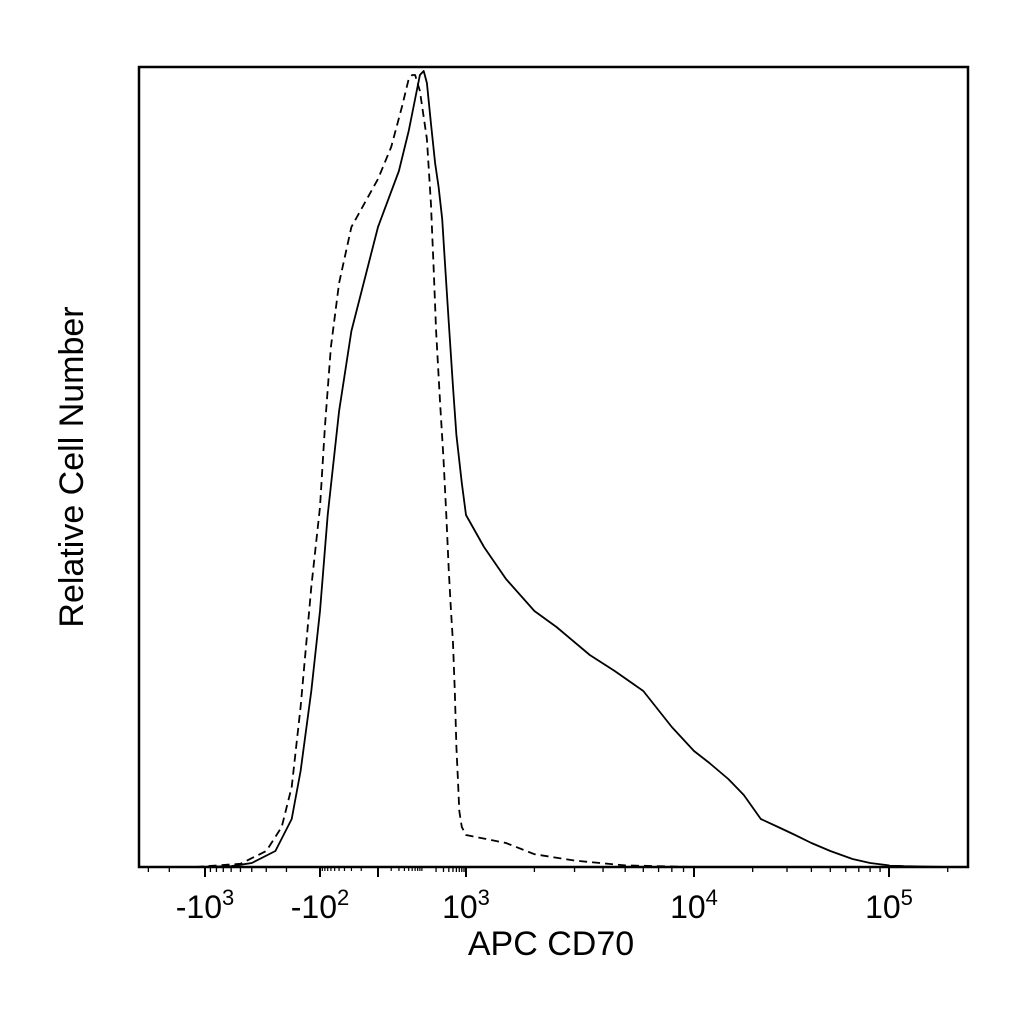 The width and height of the screenshot is (1024, 1024). What do you see at coordinates (466, 905) in the screenshot?
I see `x-tick-label: 10³` at bounding box center [466, 905].